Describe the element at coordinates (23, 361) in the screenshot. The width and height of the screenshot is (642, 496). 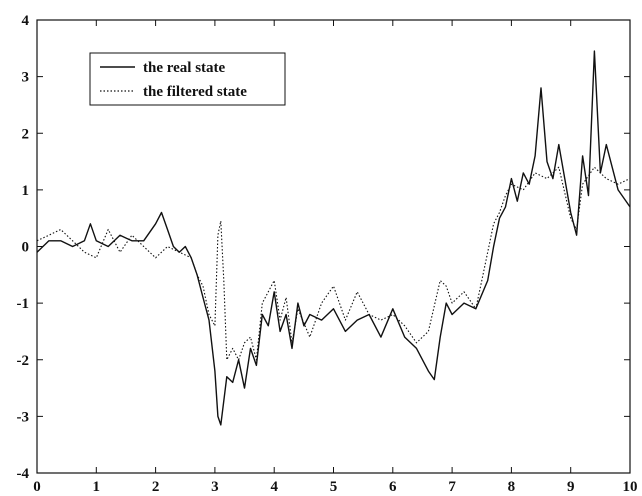
I see `y-tick-label: -2` at that location.